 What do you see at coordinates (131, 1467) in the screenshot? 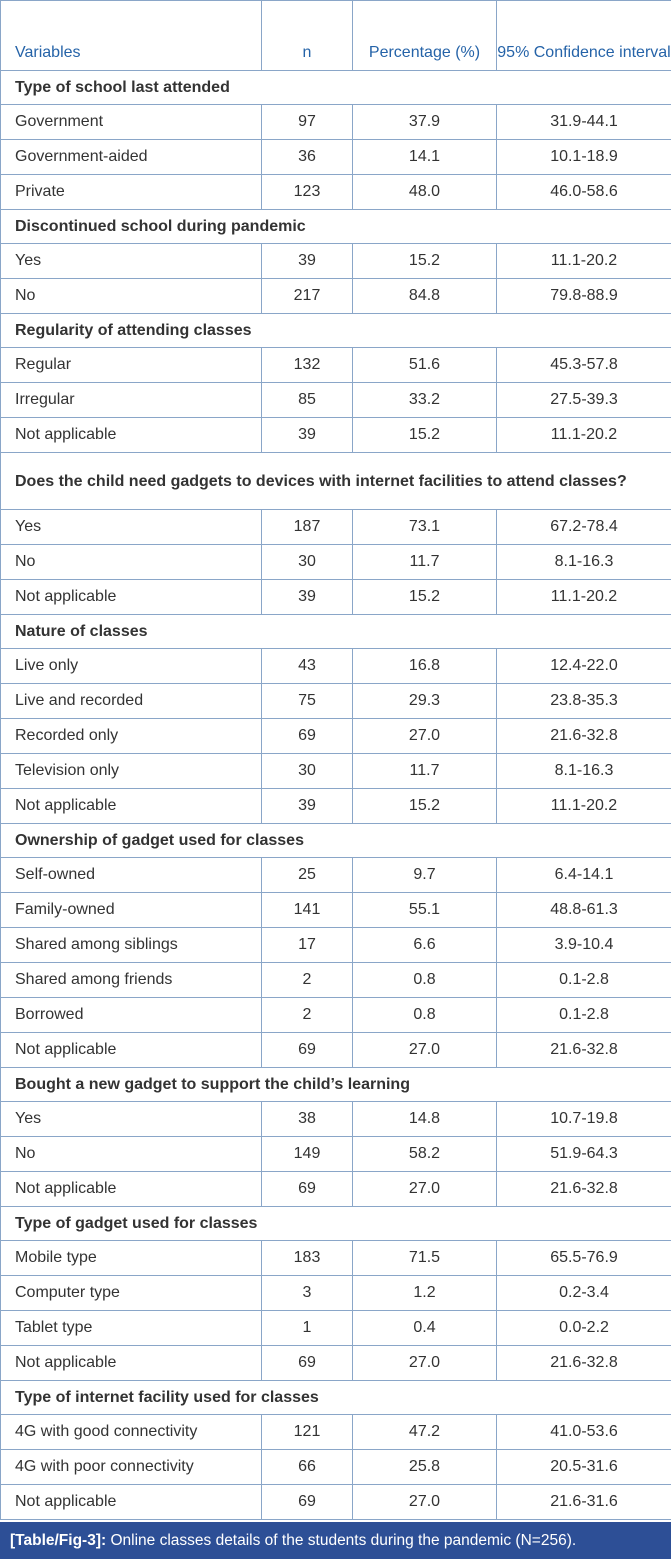
I see `row-label: 4G with poor connectivity` at bounding box center [131, 1467].